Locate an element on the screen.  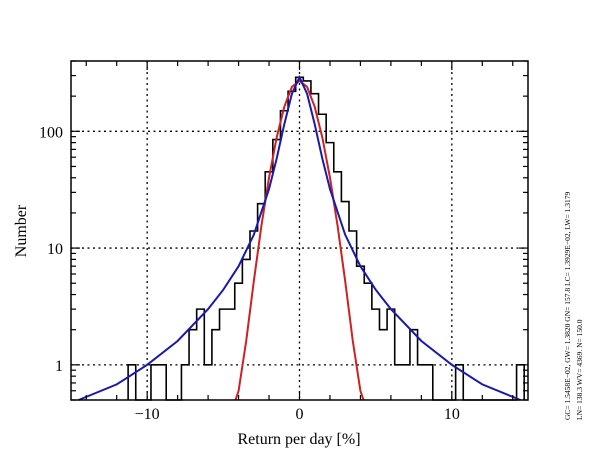
y-tick-label: 10 is located at coordinates (55, 249).